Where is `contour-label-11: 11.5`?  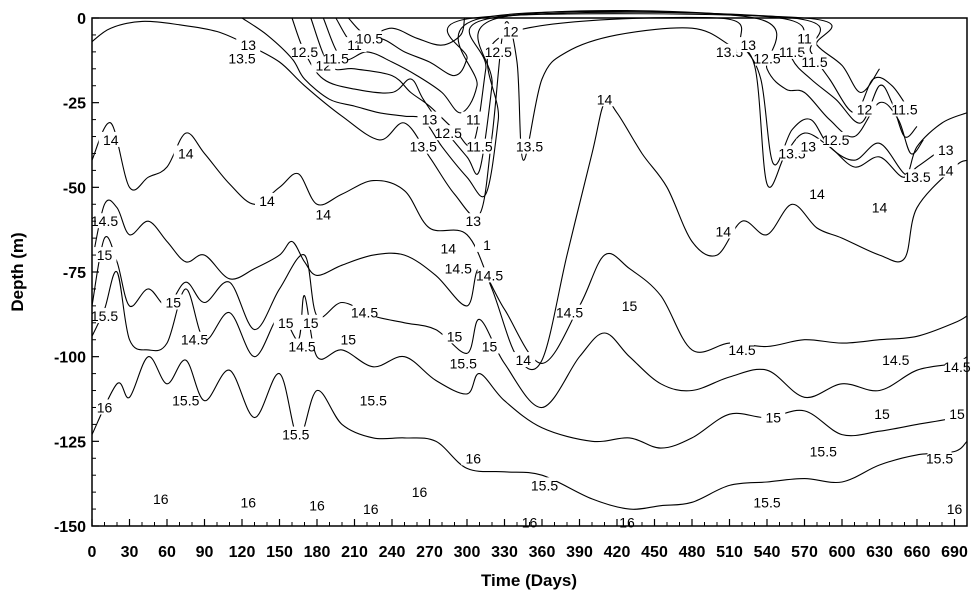
contour-label-11: 11.5 is located at coordinates (479, 147).